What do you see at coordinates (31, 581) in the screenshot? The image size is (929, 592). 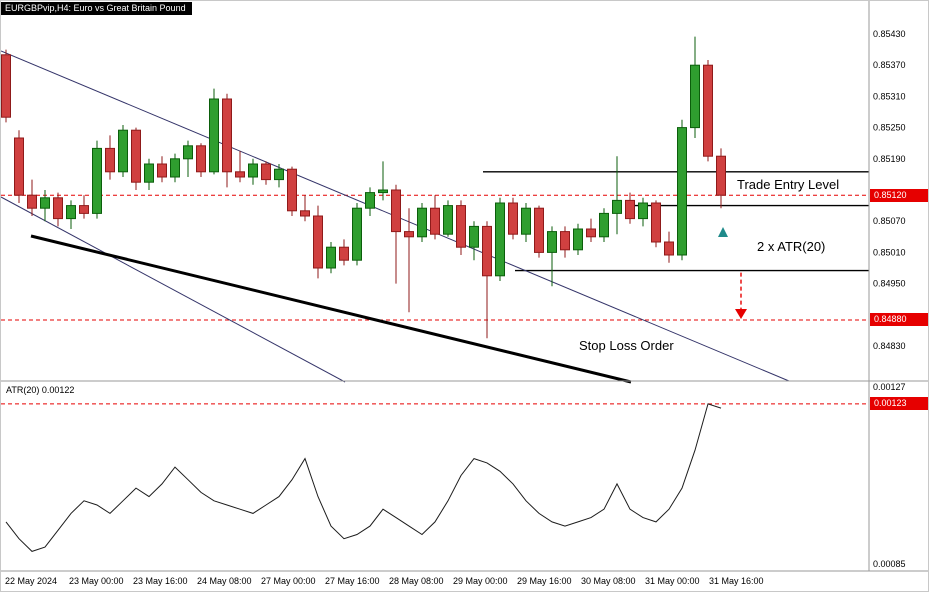 I see `time-axis-label: 22 May 2024` at bounding box center [31, 581].